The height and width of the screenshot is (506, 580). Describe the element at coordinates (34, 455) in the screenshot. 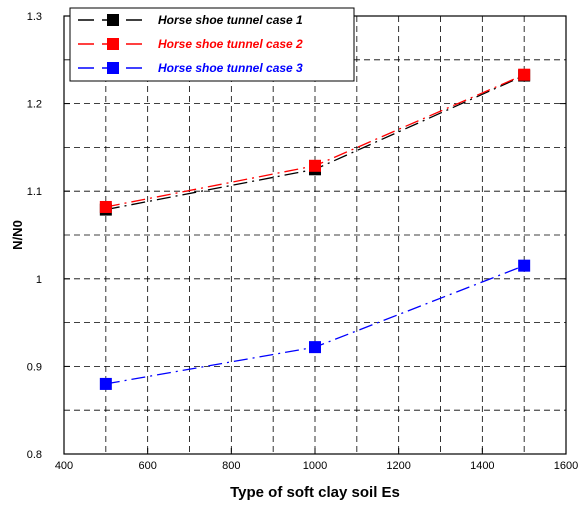

I see `y-tick-label: 0.8` at that location.